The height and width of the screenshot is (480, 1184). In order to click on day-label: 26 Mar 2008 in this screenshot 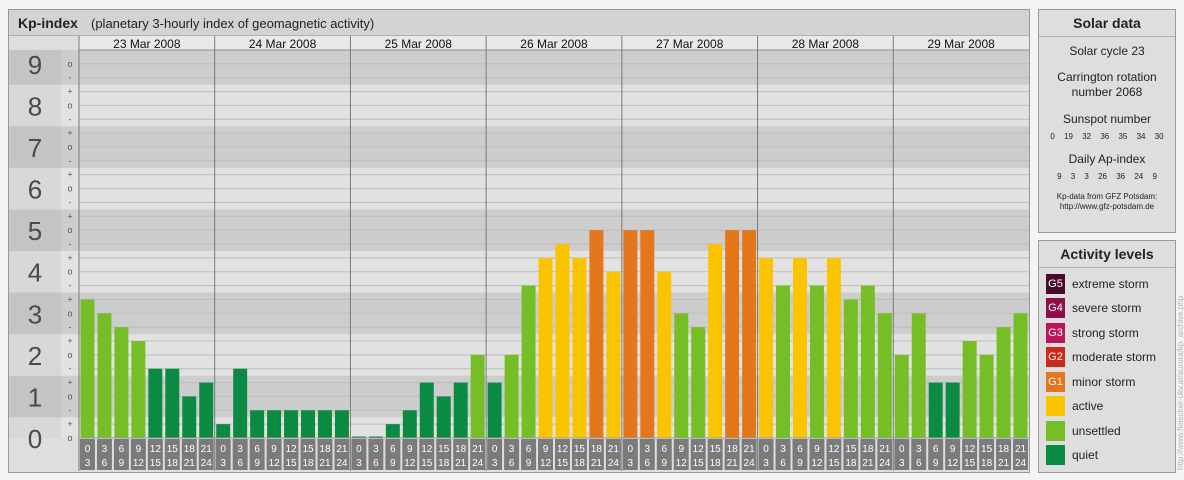, I will do `click(554, 44)`.